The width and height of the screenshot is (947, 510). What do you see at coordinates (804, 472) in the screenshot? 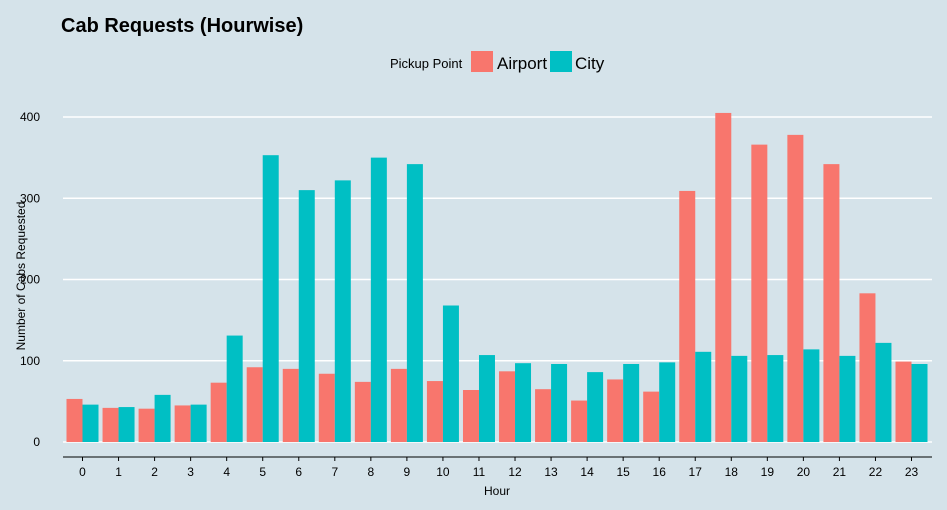
I see `x-tick-label: 20` at bounding box center [804, 472].